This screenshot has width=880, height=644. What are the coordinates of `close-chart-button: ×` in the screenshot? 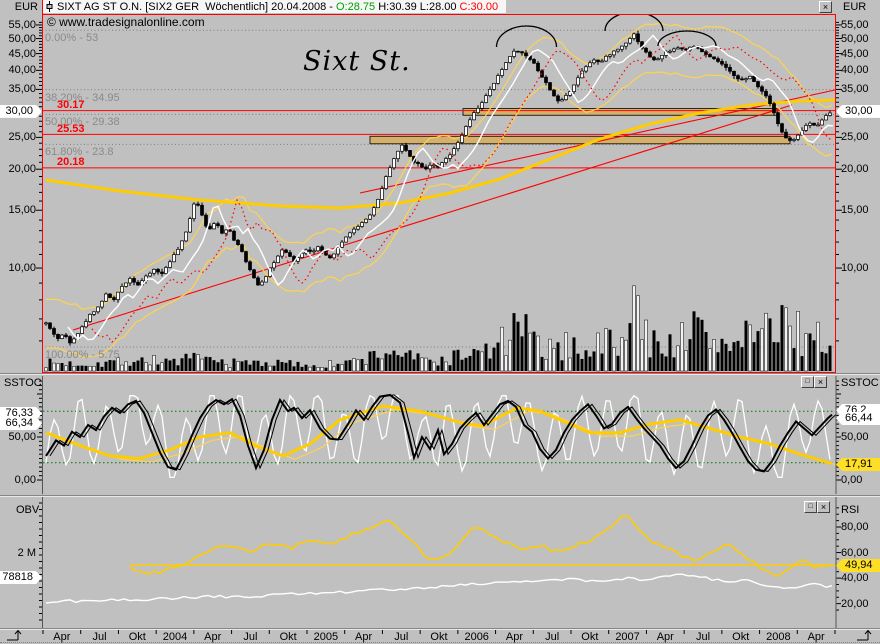 It's located at (825, 7).